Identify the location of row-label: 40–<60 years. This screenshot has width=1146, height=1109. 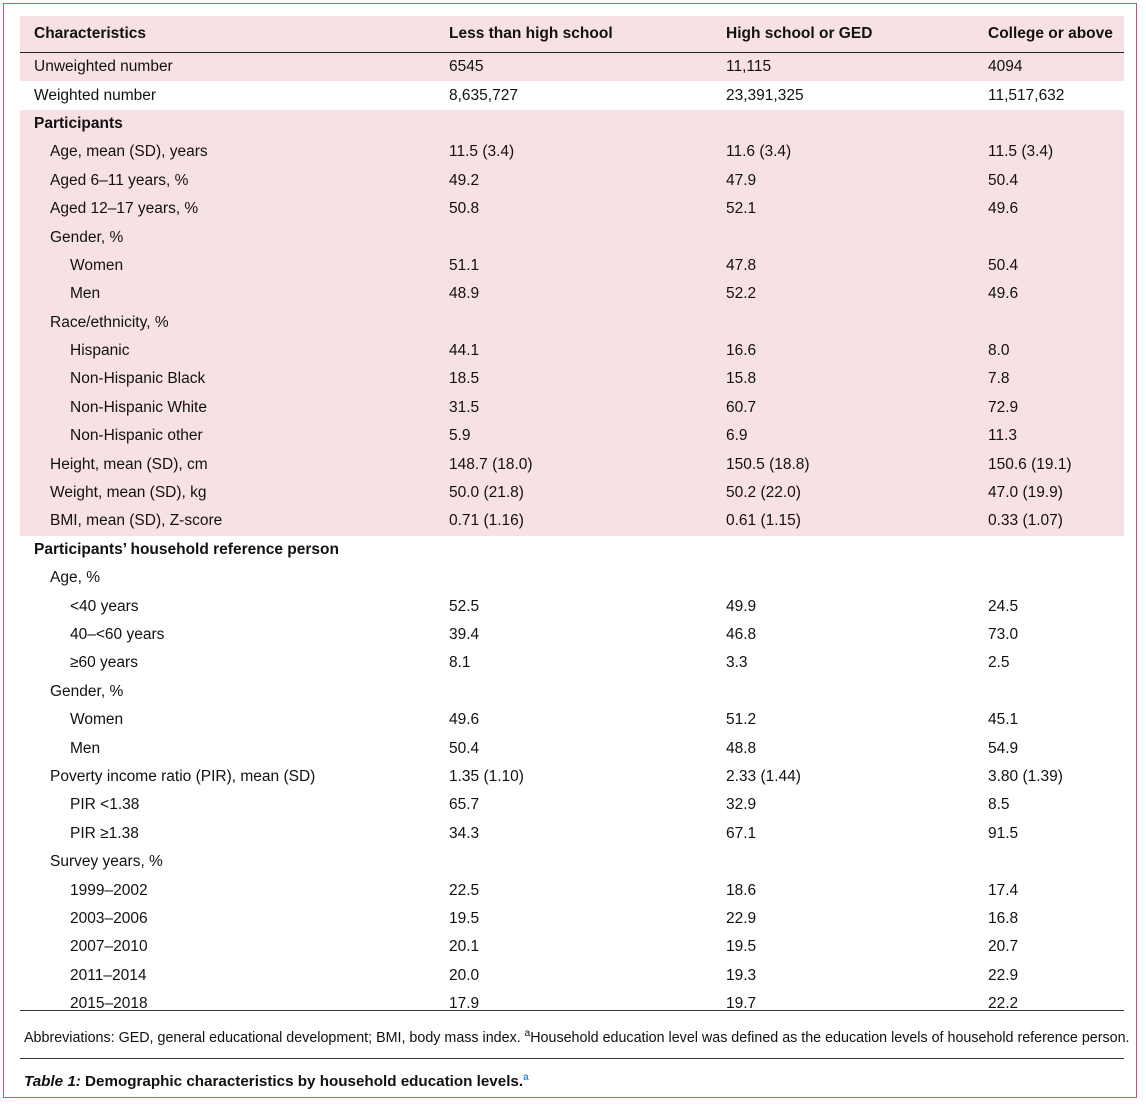
(223, 635).